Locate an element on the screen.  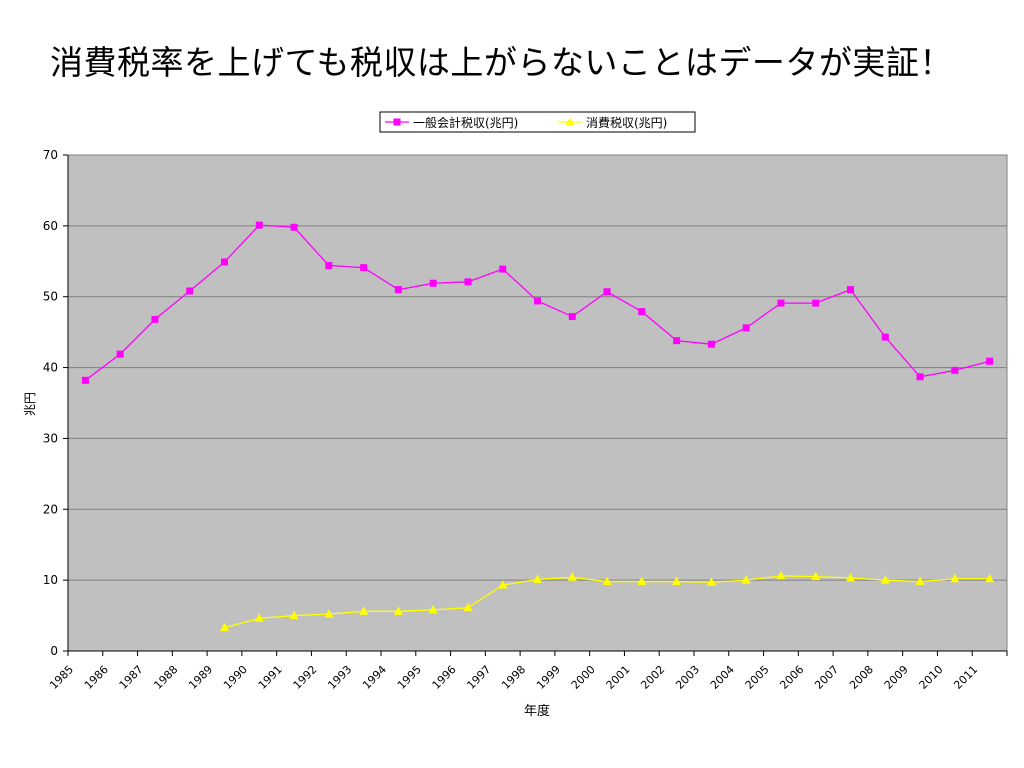
x-tick-label: 2003 is located at coordinates (687, 677).